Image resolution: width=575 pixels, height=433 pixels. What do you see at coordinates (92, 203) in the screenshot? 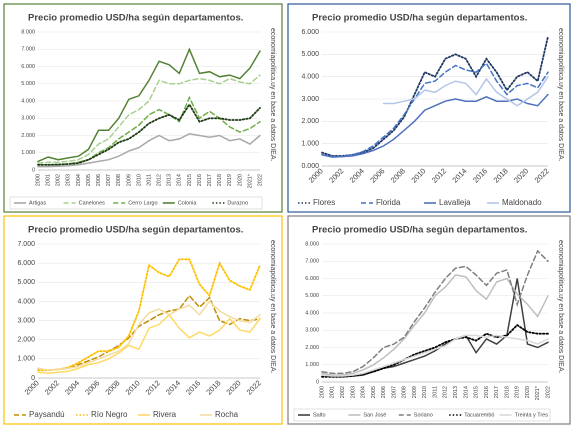
I see `legend-label: Canelones` at bounding box center [92, 203].